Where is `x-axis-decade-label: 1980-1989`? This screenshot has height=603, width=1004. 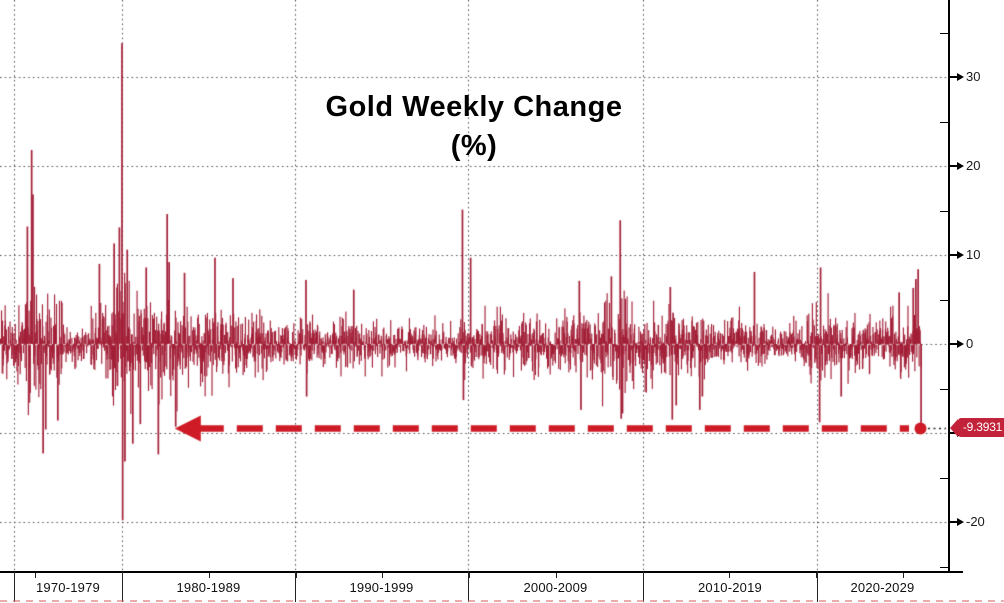
x-axis-decade-label: 1980-1989 is located at coordinates (208, 587).